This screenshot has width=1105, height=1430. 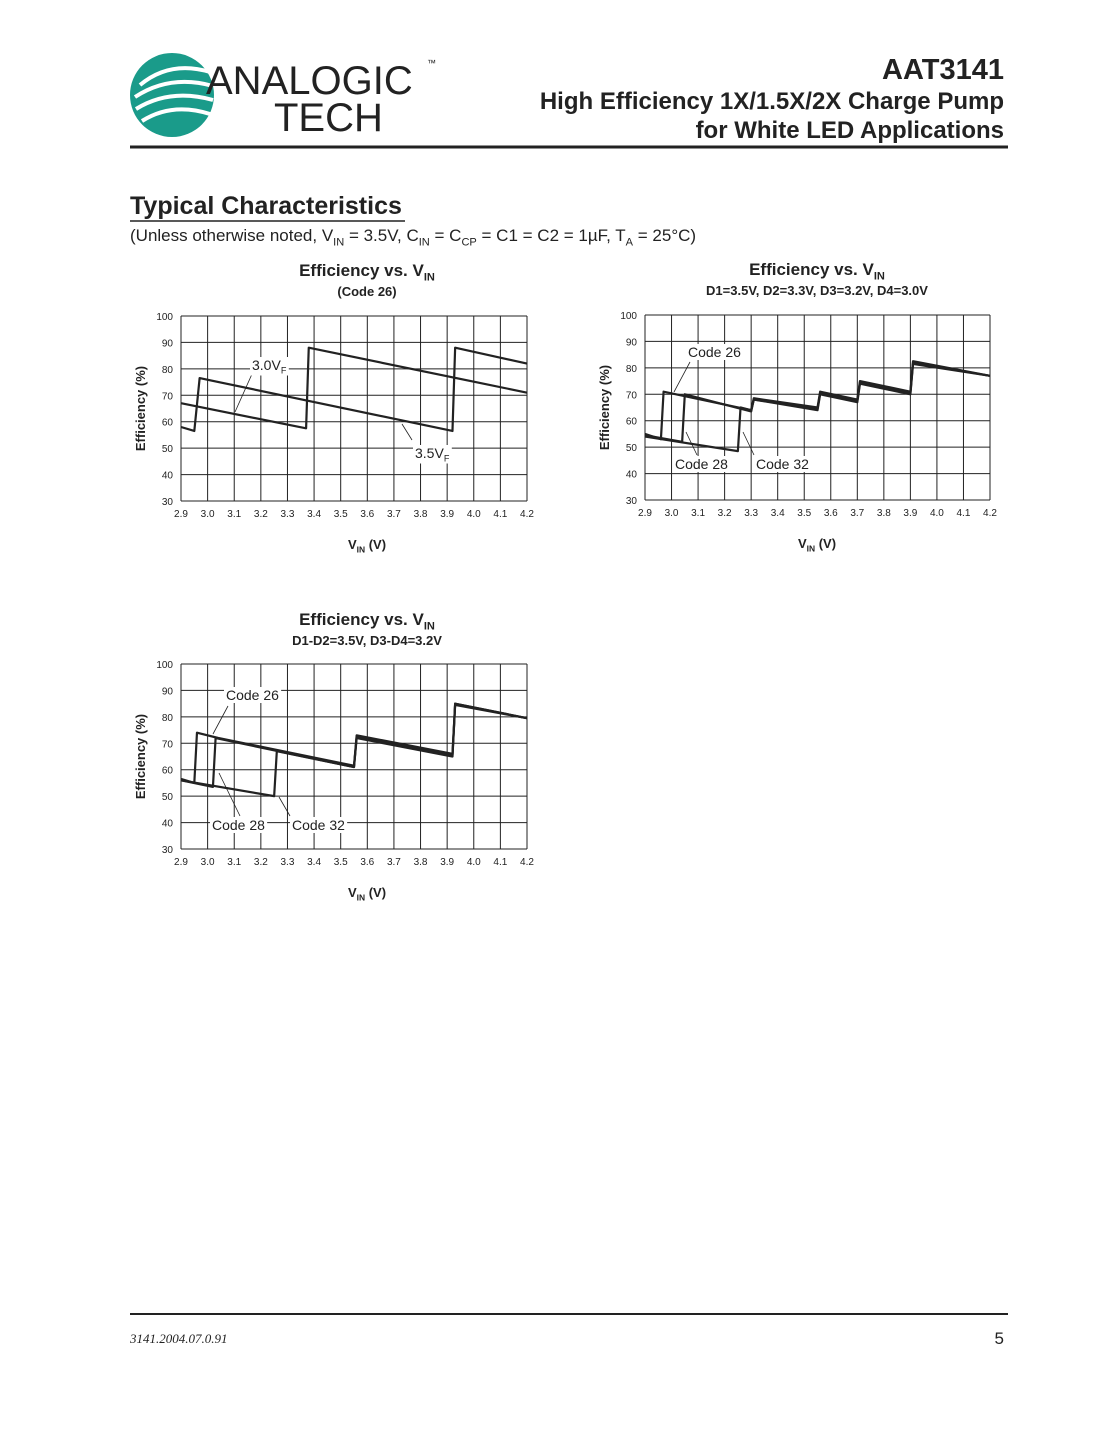 I want to click on page-number: 5, so click(x=999, y=1338).